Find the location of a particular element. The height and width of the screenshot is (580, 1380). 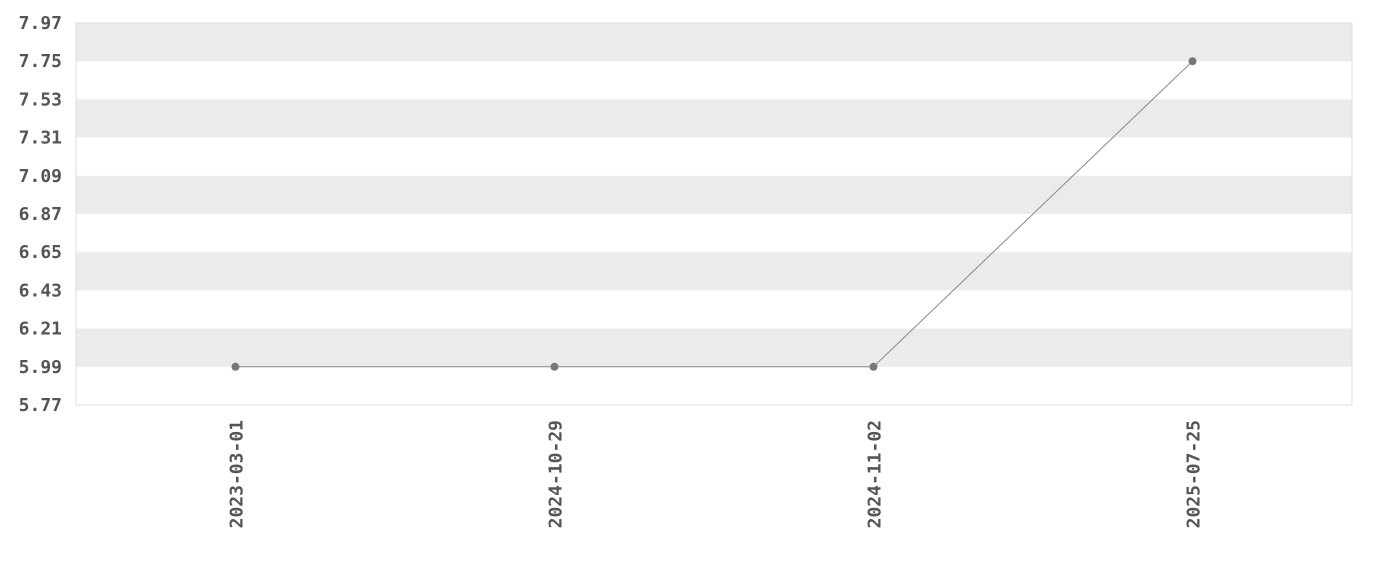

y-tick-label: 7.97 is located at coordinates (40, 23).